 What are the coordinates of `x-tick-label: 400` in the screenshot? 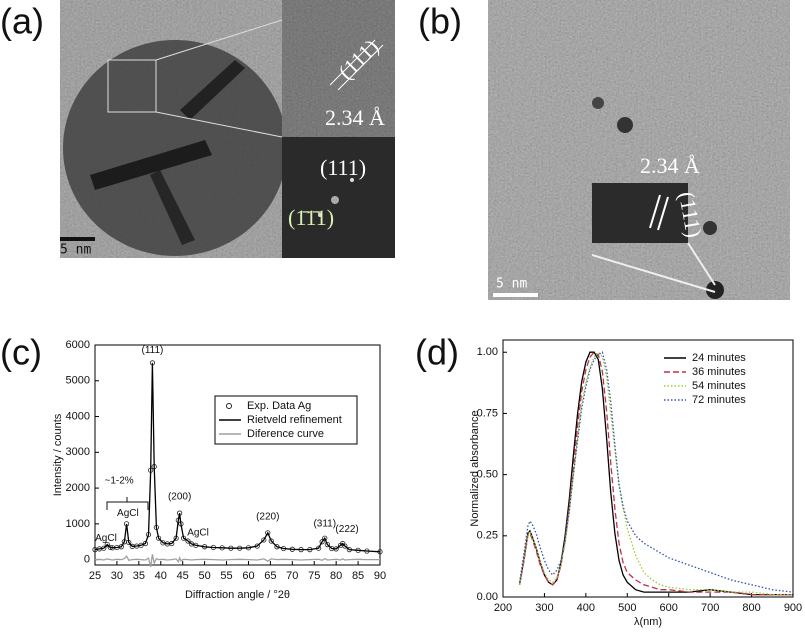 It's located at (586, 608).